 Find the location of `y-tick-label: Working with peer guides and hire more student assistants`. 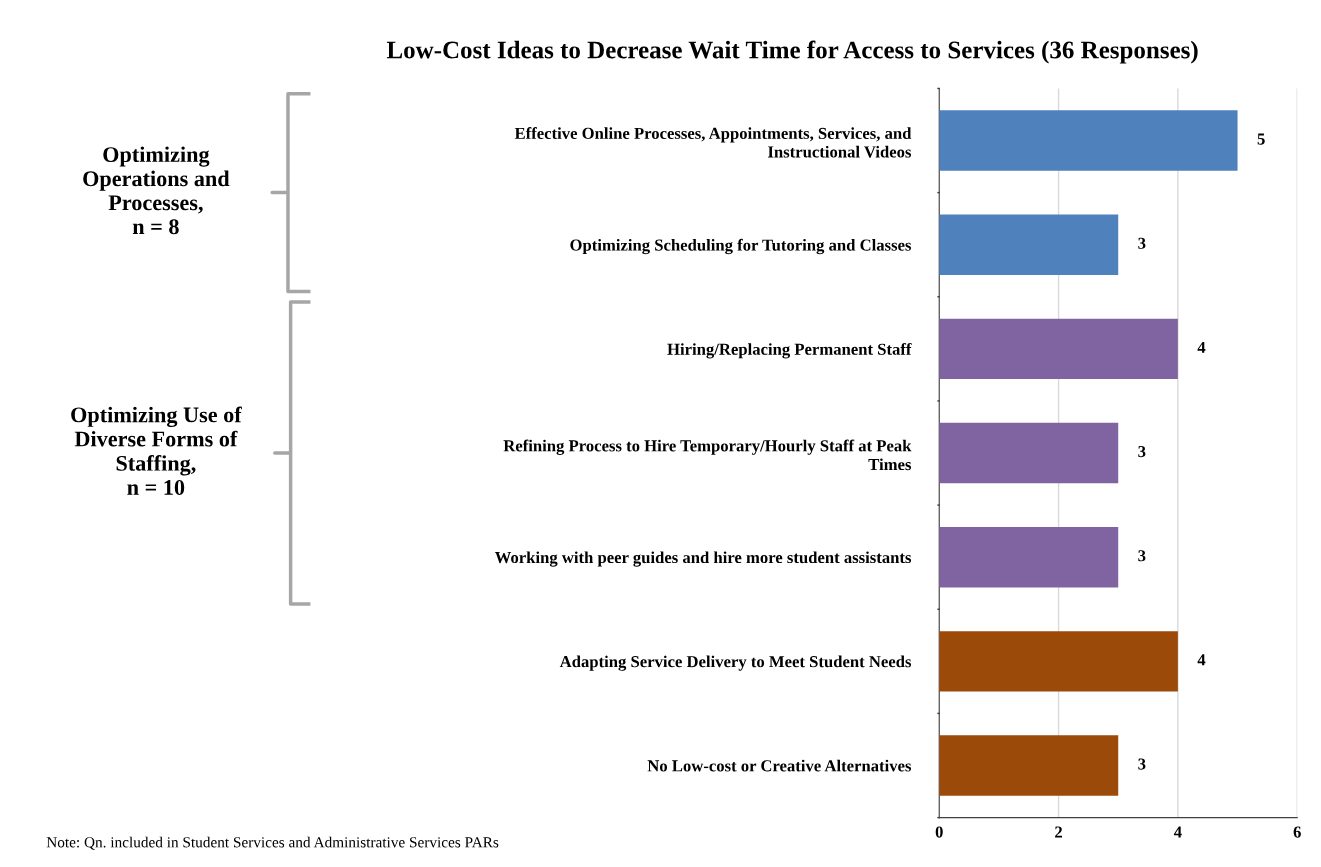

y-tick-label: Working with peer guides and hire more student assistants is located at coordinates (703, 559).